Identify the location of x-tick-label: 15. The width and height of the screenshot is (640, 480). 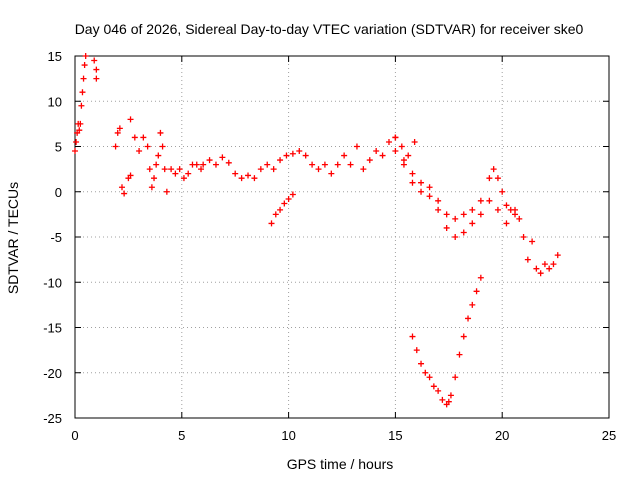
(395, 435).